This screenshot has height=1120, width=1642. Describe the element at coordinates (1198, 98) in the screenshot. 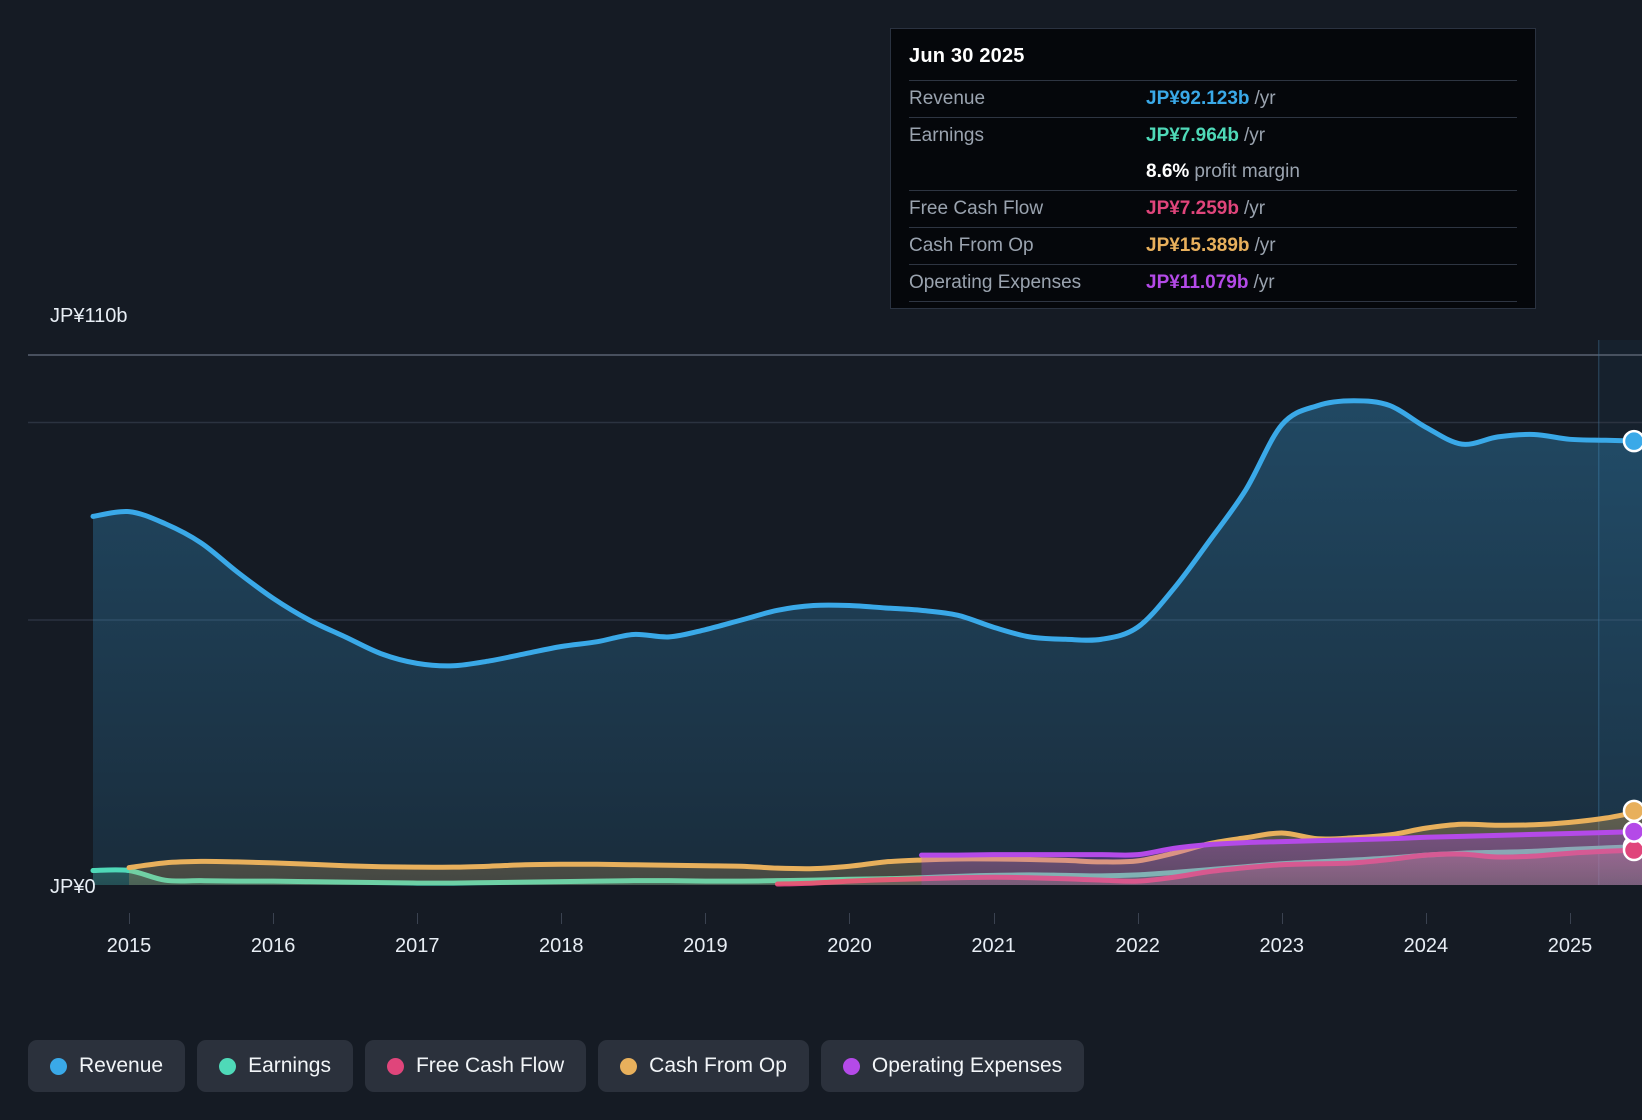

I see `tooltip-row-value: JP¥92.123b` at that location.